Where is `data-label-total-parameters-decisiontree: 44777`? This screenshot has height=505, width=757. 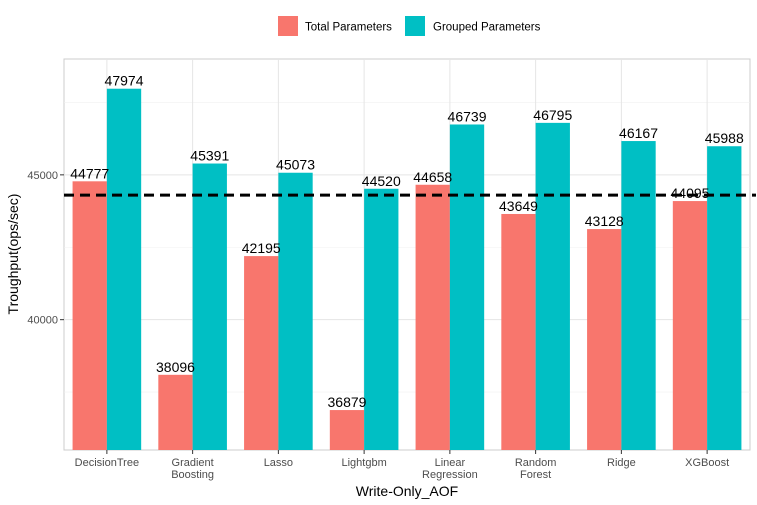
data-label-total-parameters-decisiontree: 44777 is located at coordinates (89, 173).